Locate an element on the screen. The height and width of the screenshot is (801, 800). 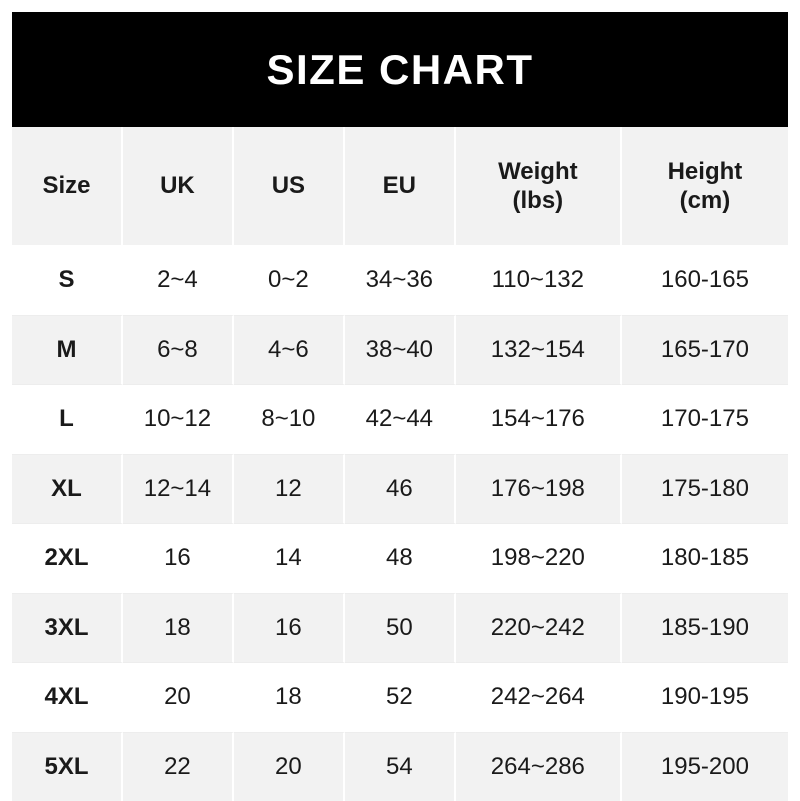
column-header-us: US is located at coordinates (289, 186).